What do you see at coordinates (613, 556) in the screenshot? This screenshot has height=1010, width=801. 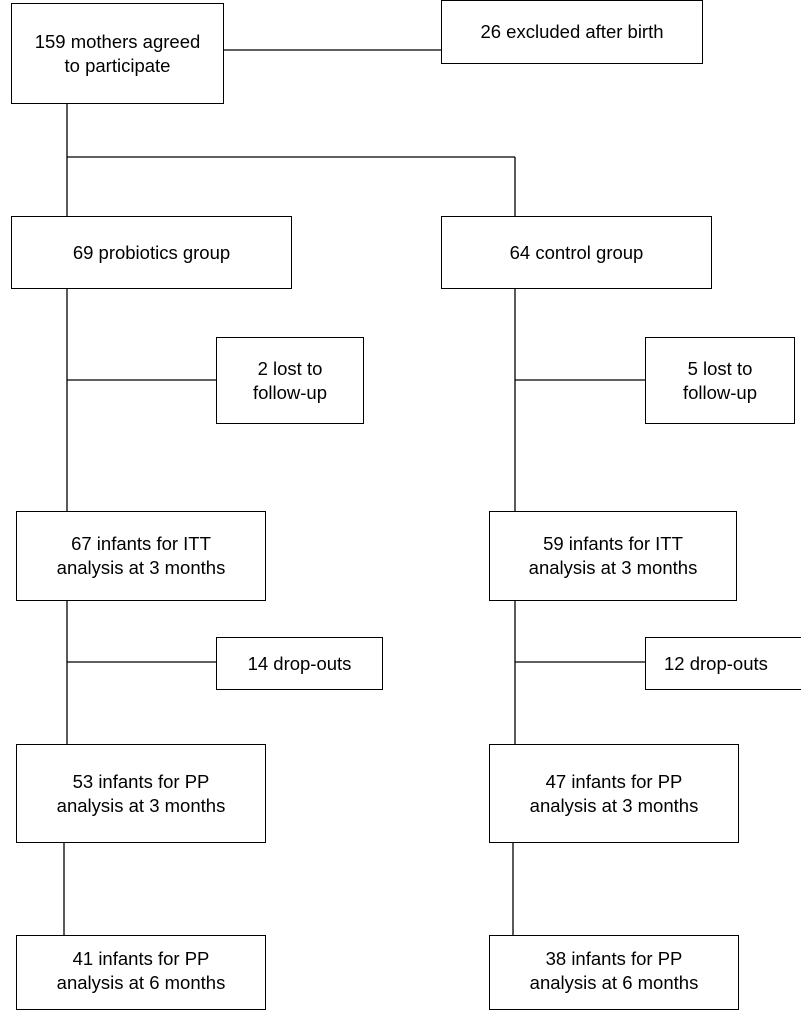 I see `box-control-itt: 59 infants for ITT analysis at 3 months` at bounding box center [613, 556].